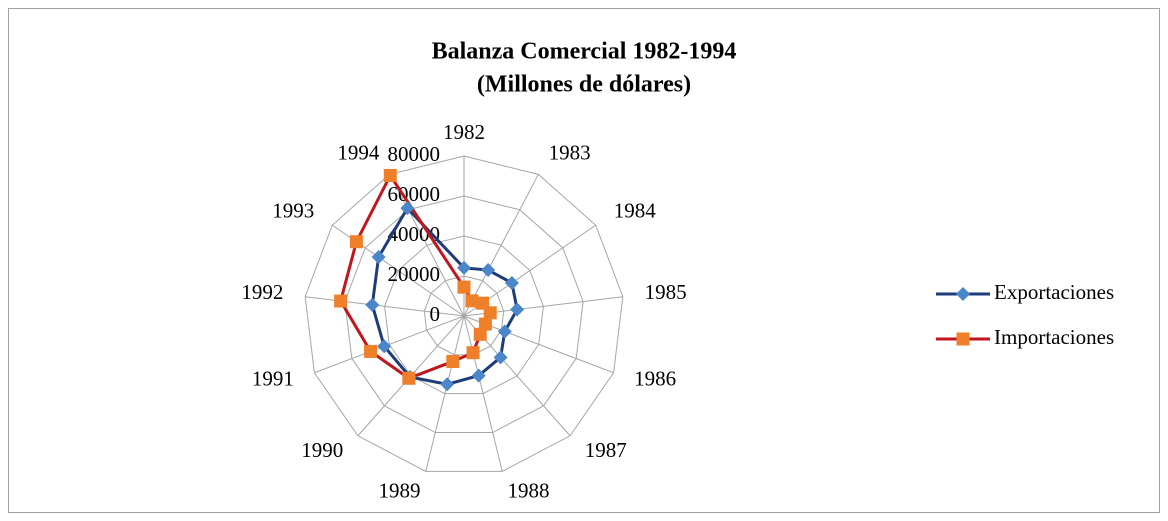 This screenshot has height=521, width=1168. What do you see at coordinates (584, 85) in the screenshot?
I see `chart-subtitle: (Millones de dólares)` at bounding box center [584, 85].